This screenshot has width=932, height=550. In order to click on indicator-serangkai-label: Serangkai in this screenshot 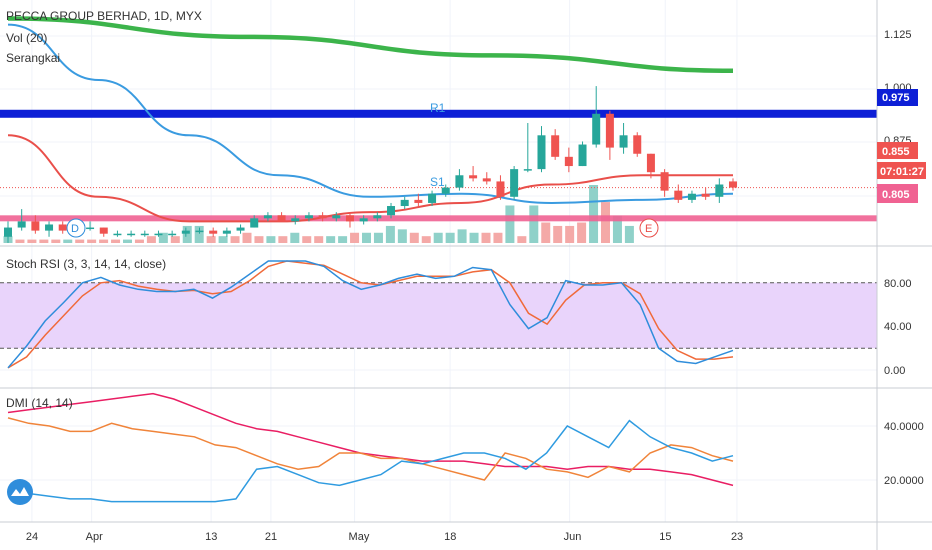, I will do `click(33, 58)`.